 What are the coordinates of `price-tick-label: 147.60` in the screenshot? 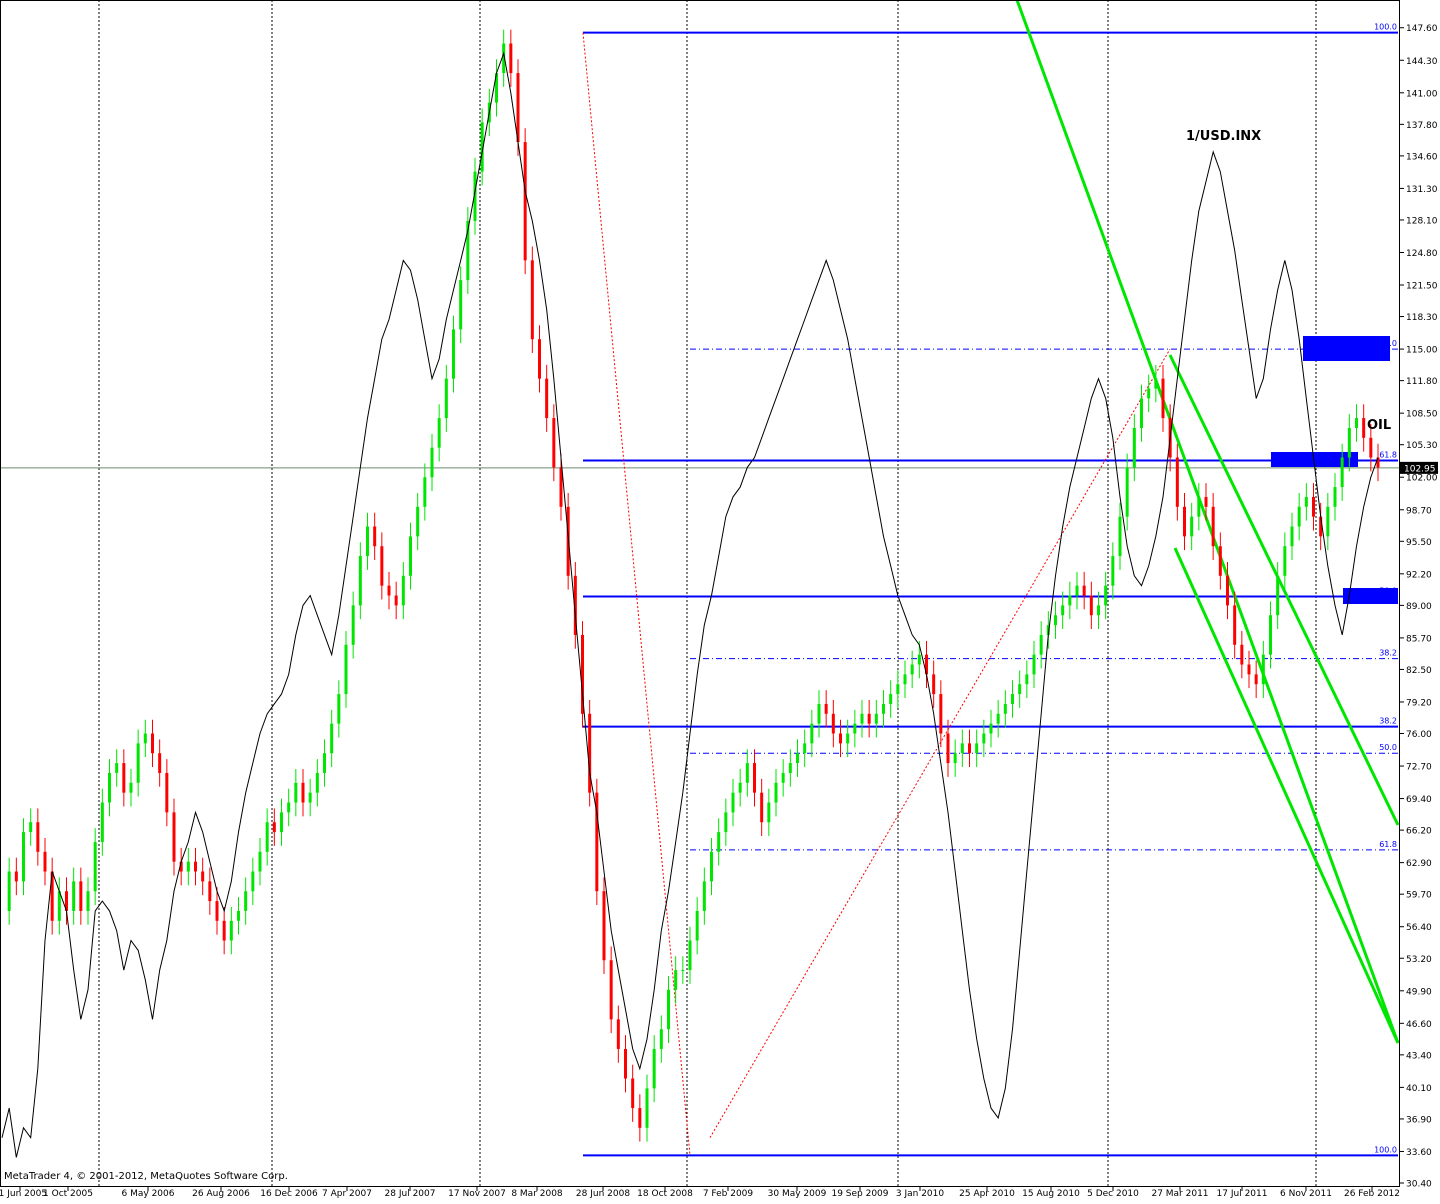 It's located at (1422, 29).